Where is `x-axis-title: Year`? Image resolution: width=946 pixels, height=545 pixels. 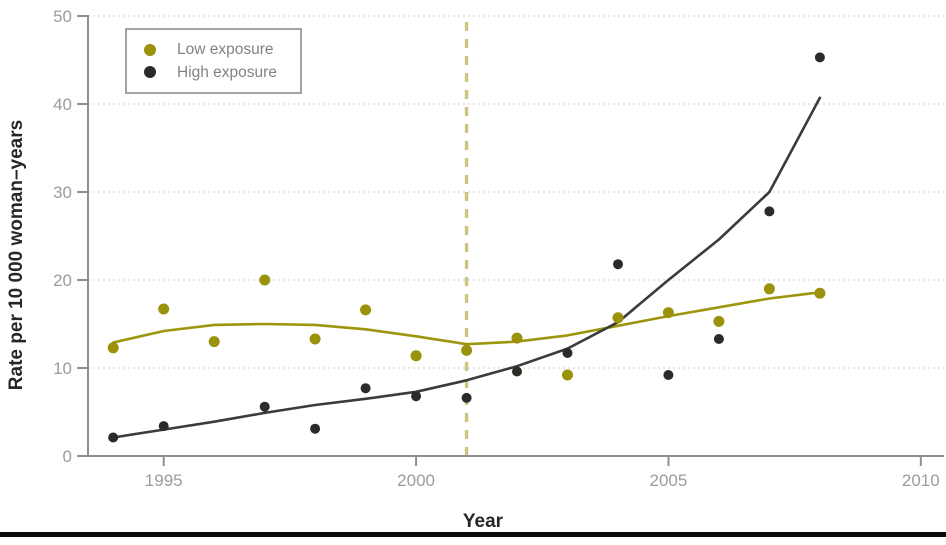
x-axis-title: Year is located at coordinates (483, 521).